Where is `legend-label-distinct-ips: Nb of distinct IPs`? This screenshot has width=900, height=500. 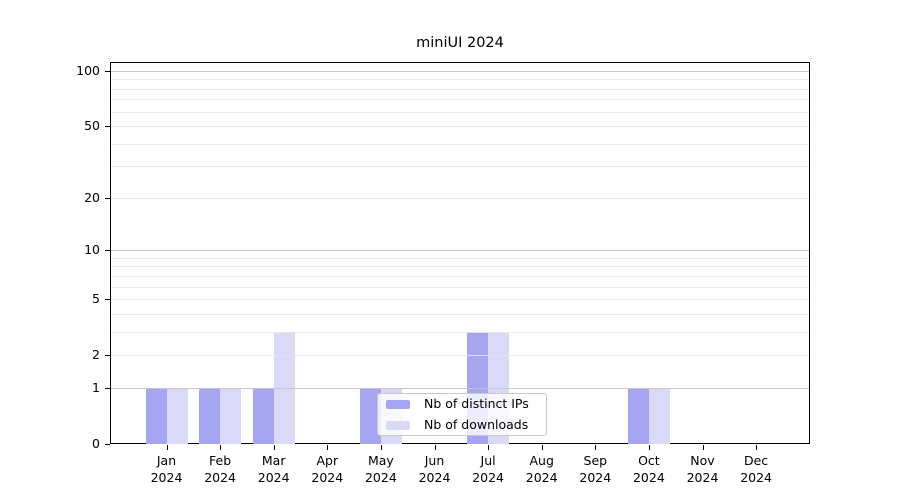
legend-label-distinct-ips: Nb of distinct IPs is located at coordinates (476, 403).